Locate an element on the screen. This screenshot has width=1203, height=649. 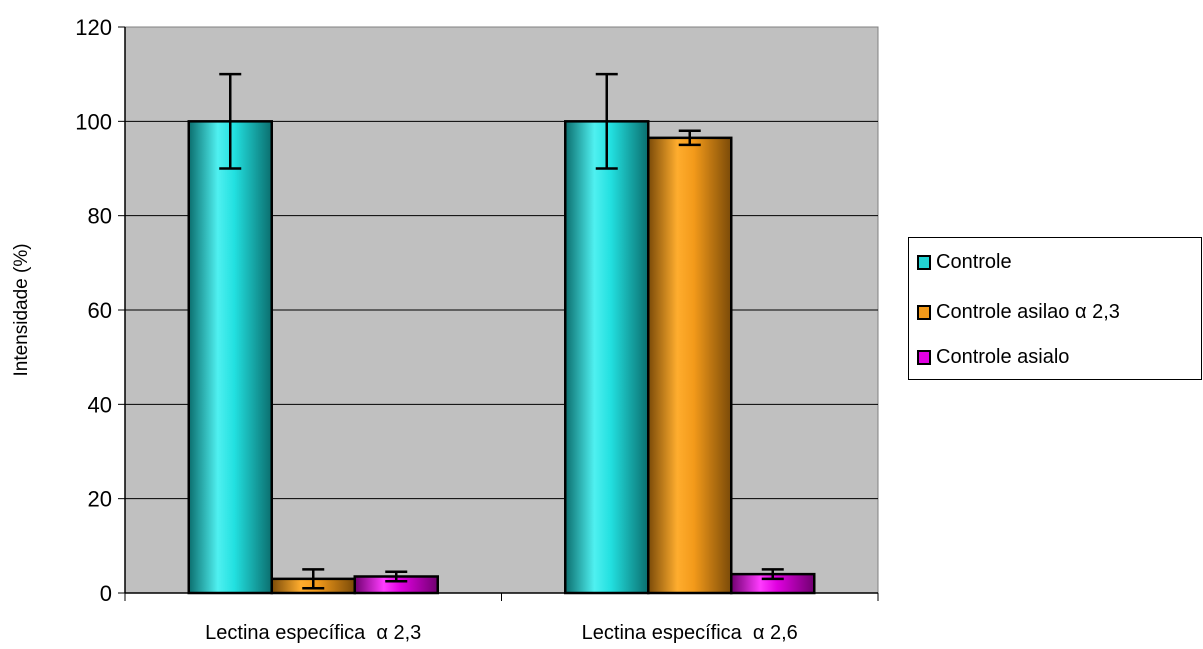
y-tick-label: 80 is located at coordinates (100, 216).